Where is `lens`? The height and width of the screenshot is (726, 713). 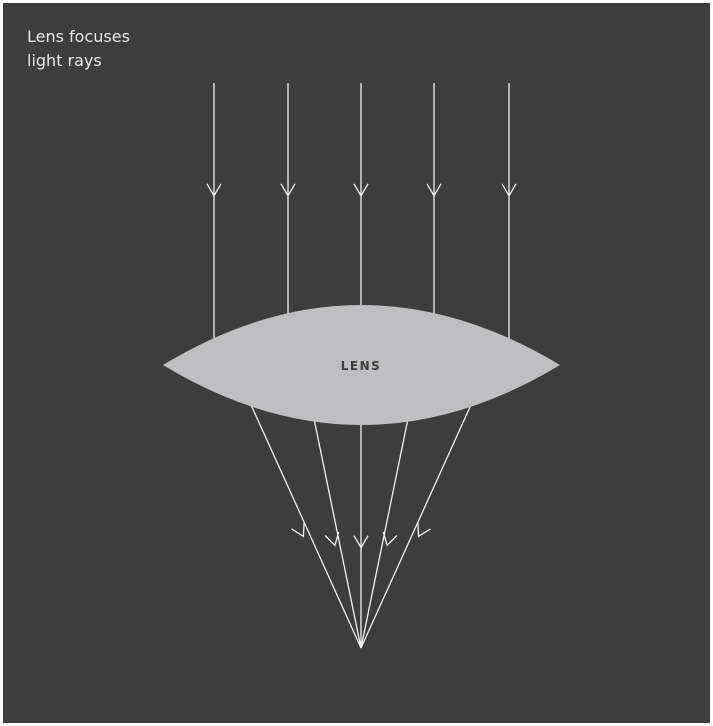
lens is located at coordinates (361, 365).